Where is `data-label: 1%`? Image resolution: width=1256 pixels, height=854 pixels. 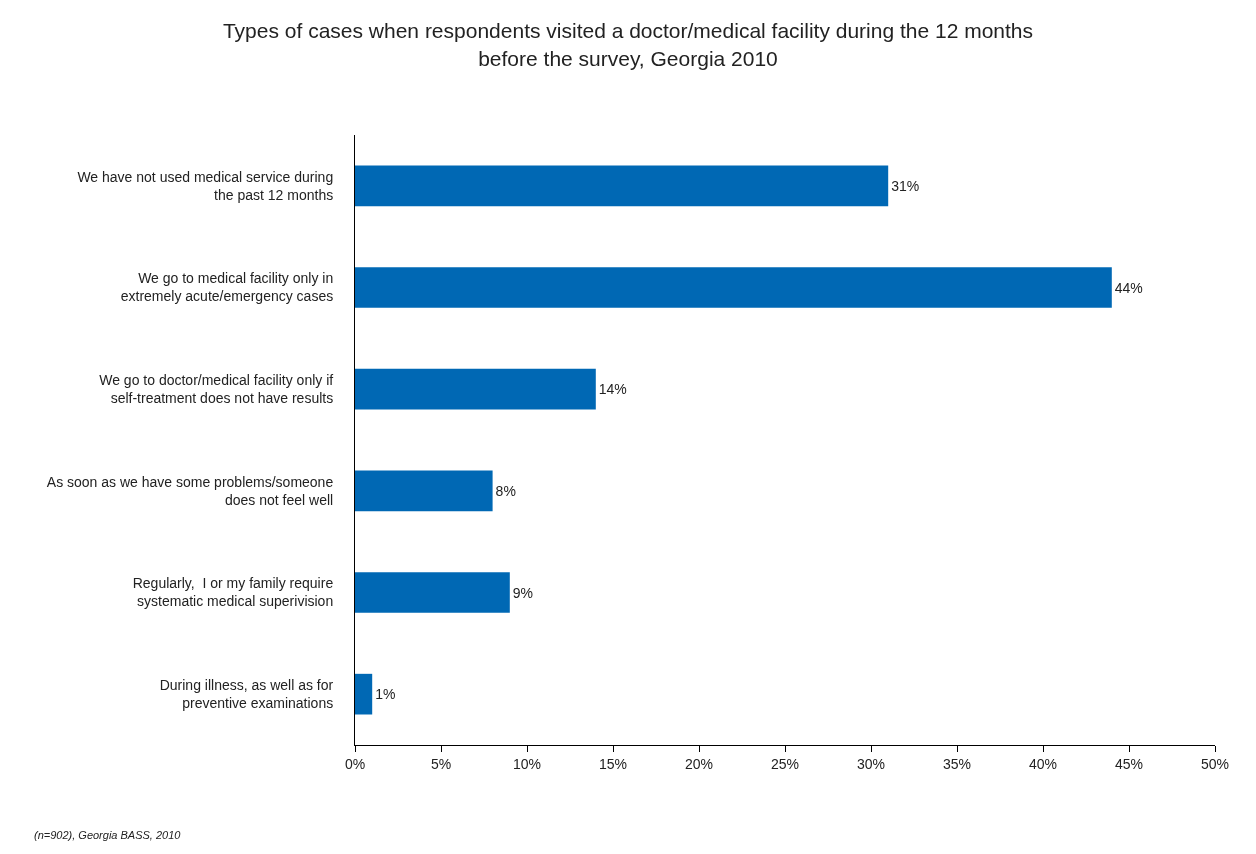 data-label: 1% is located at coordinates (385, 694).